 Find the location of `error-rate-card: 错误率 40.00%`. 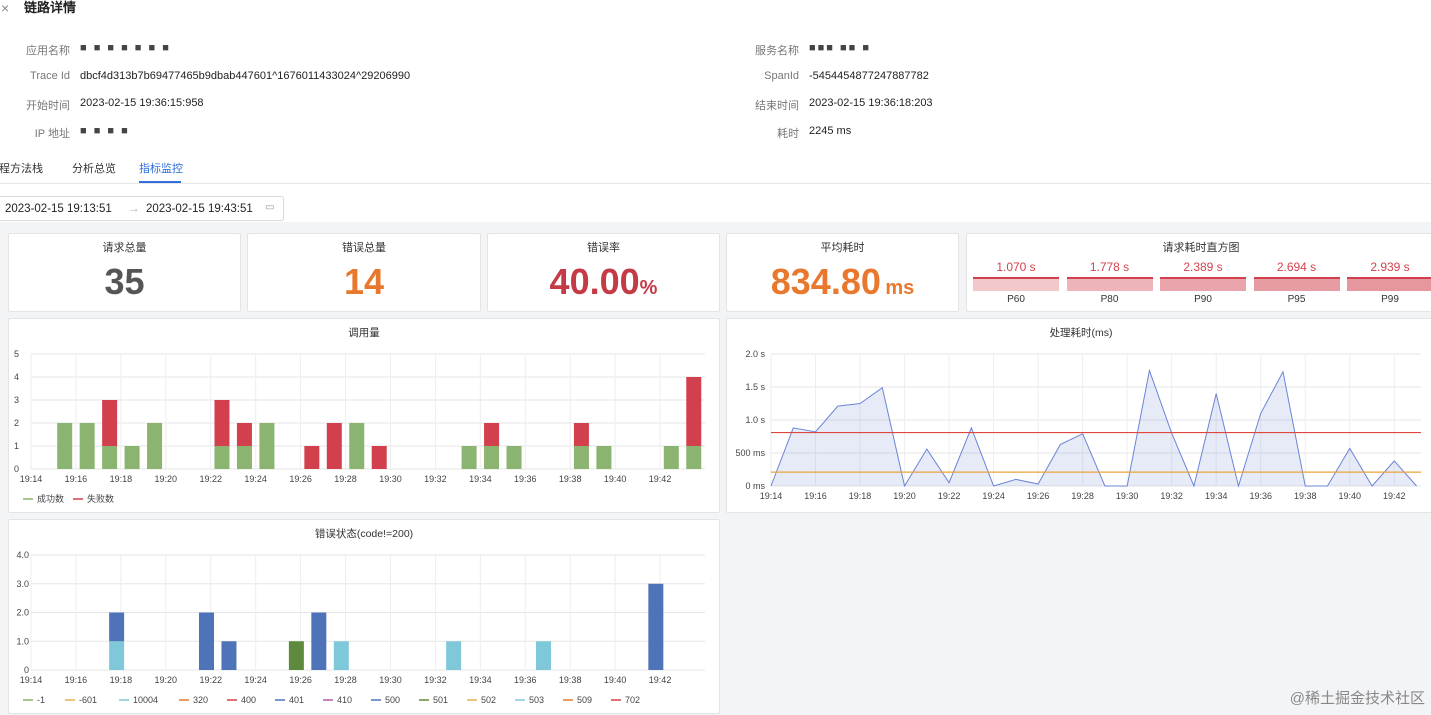

error-rate-card: 错误率 40.00% is located at coordinates (603, 272).